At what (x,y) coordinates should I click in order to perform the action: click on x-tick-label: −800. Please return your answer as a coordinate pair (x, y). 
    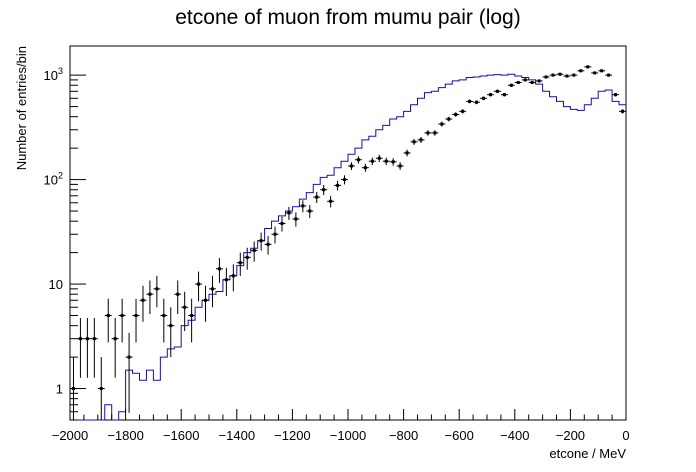
    Looking at the image, I should click on (403, 435).